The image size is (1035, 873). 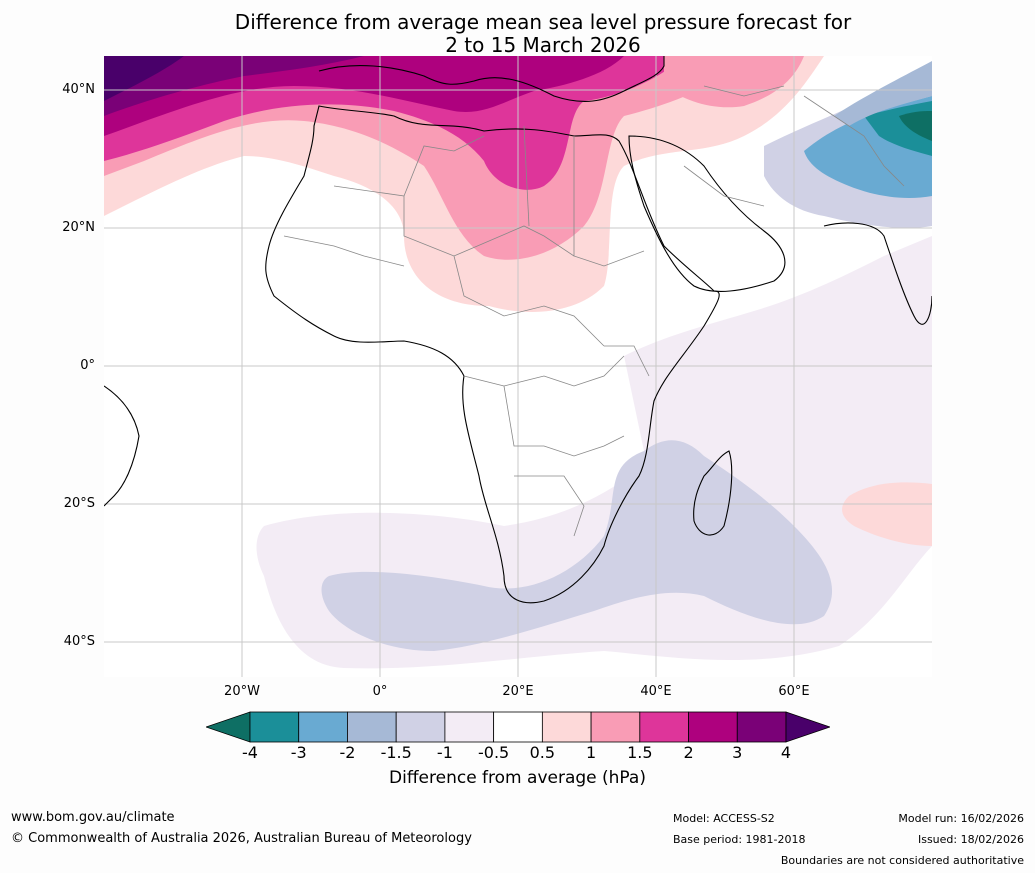 What do you see at coordinates (347, 752) in the screenshot?
I see `colorbar-tick-label: -2` at bounding box center [347, 752].